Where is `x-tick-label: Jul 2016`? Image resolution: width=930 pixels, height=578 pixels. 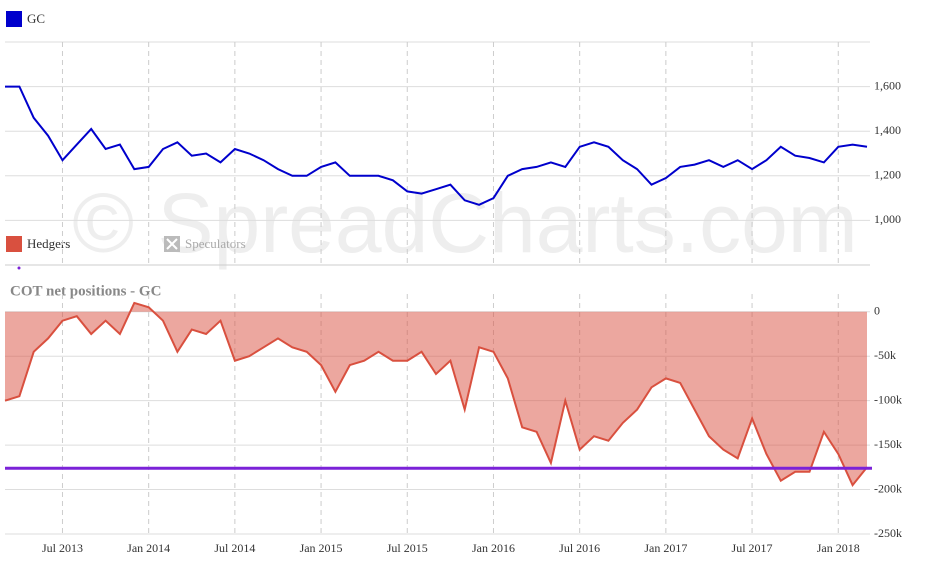
x-tick-label: Jul 2016 is located at coordinates (579, 548).